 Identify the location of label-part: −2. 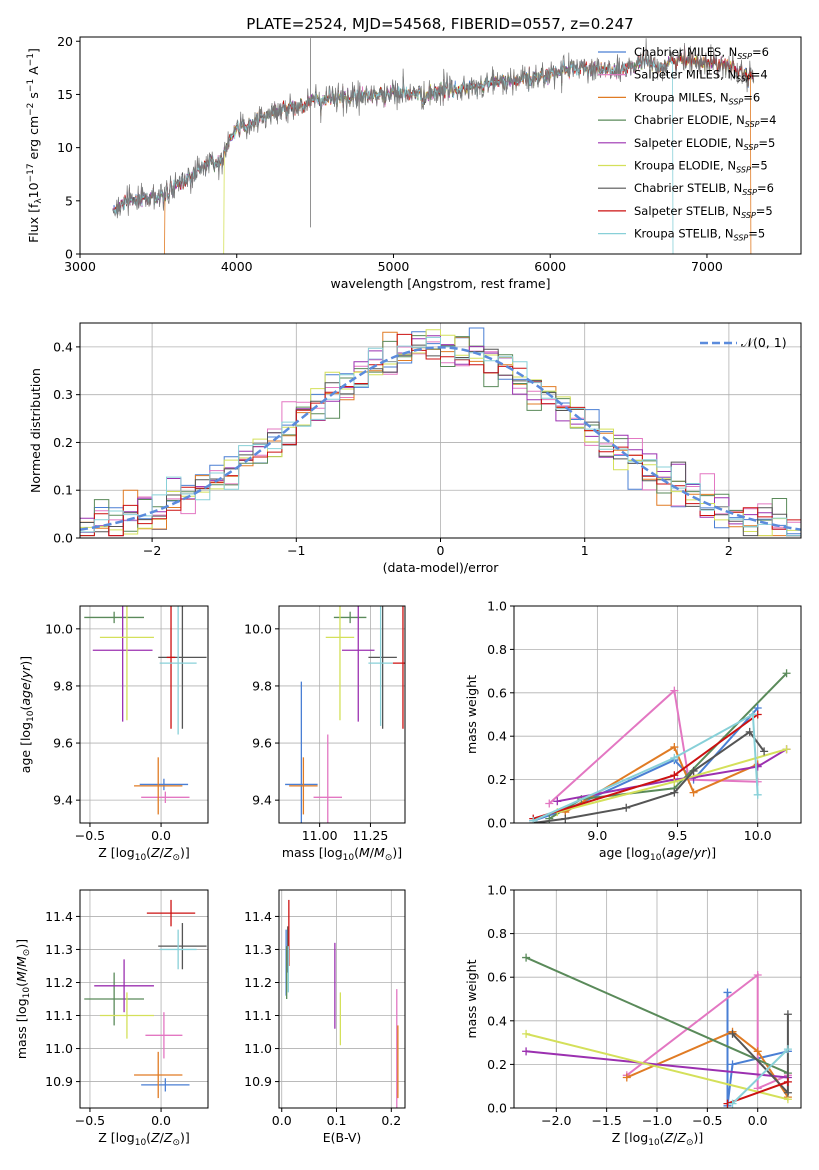
(31, 109).